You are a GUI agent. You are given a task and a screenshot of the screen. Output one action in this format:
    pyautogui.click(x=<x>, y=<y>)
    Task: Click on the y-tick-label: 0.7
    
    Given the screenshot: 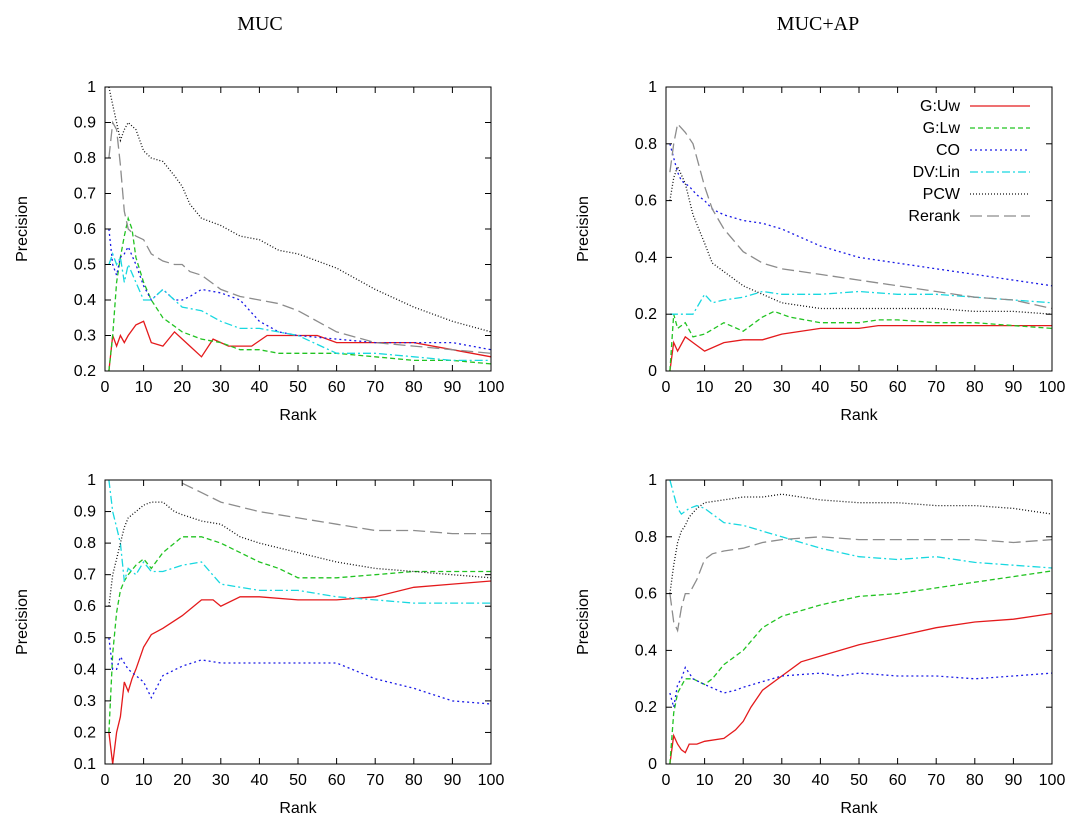 What is the action you would take?
    pyautogui.click(x=85, y=575)
    